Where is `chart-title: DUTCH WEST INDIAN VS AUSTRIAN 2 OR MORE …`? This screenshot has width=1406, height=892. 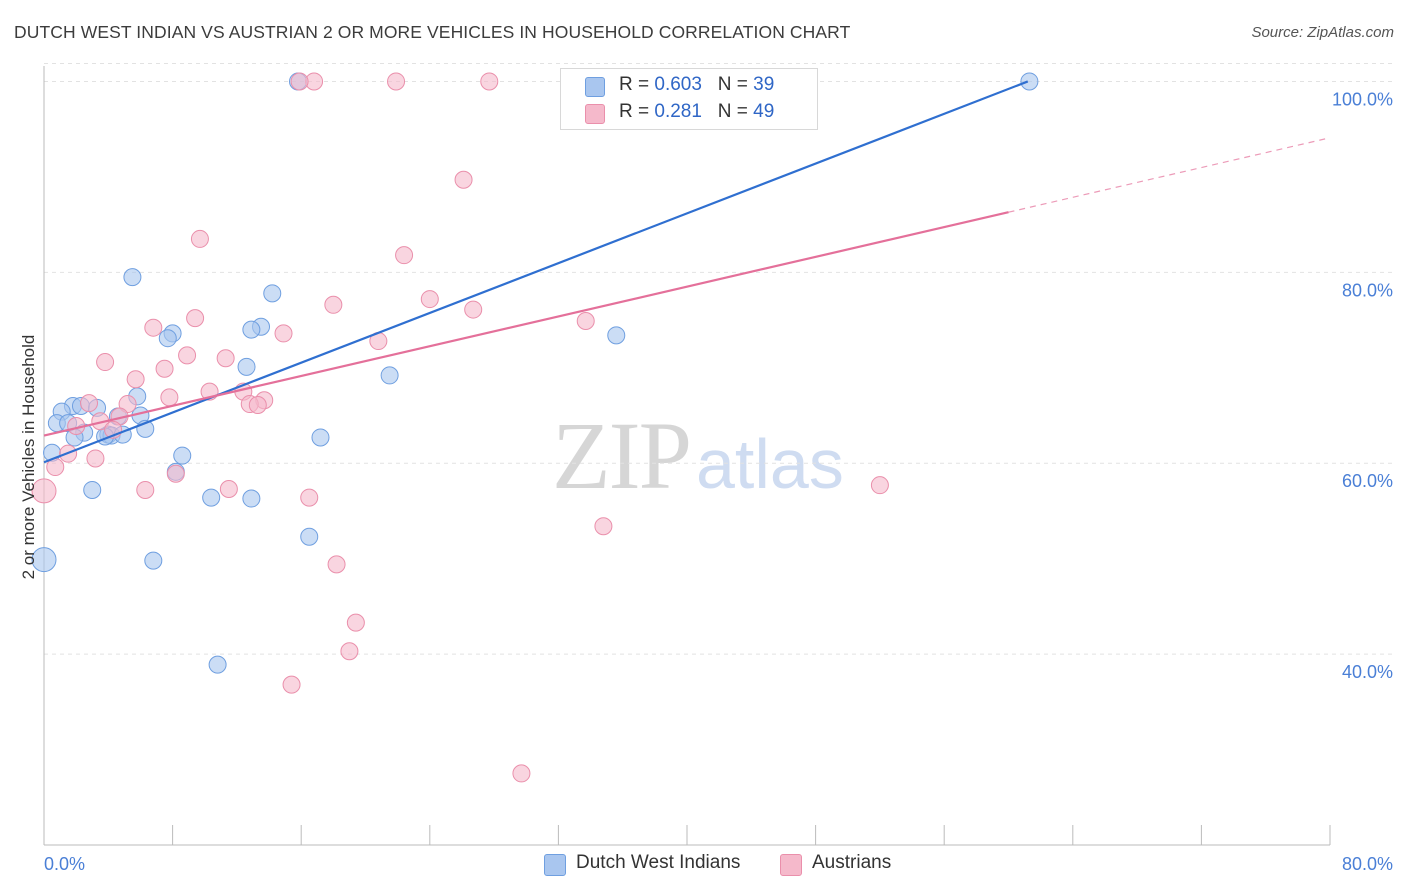 chart-title: DUTCH WEST INDIAN VS AUSTRIAN 2 OR MORE … is located at coordinates (432, 32).